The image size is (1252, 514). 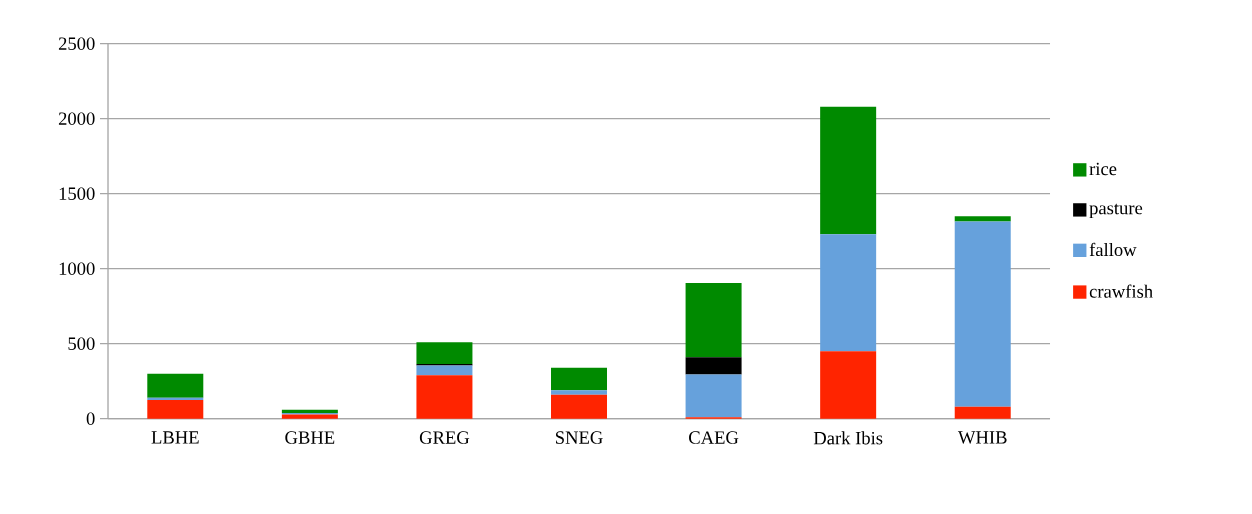 I want to click on legend-label: fallow, so click(x=1113, y=249).